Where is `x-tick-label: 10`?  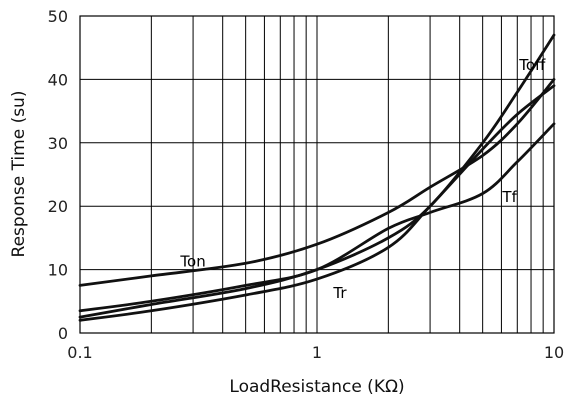 x-tick-label: 10 is located at coordinates (554, 352).